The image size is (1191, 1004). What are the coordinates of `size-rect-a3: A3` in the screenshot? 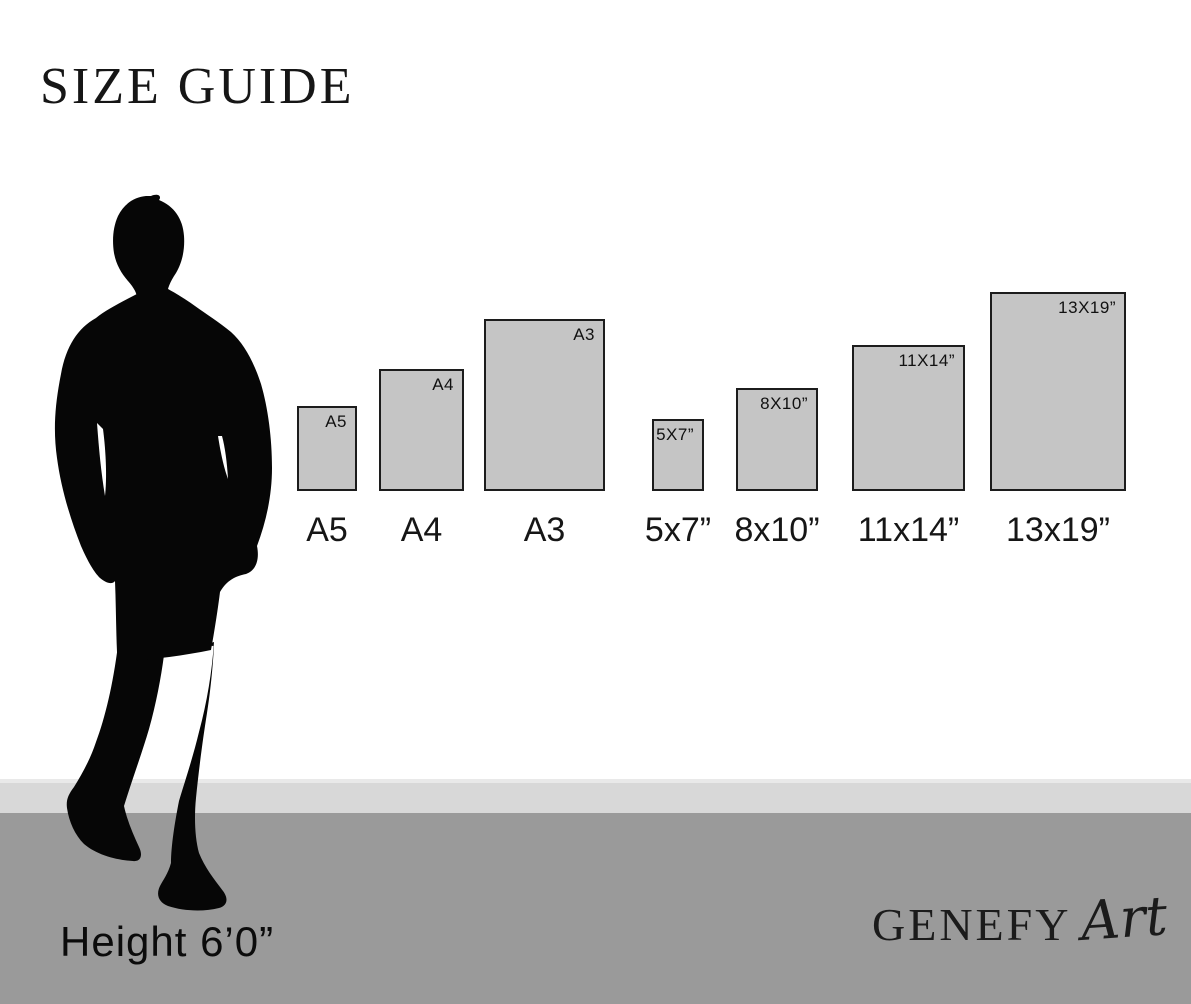 It's located at (544, 405).